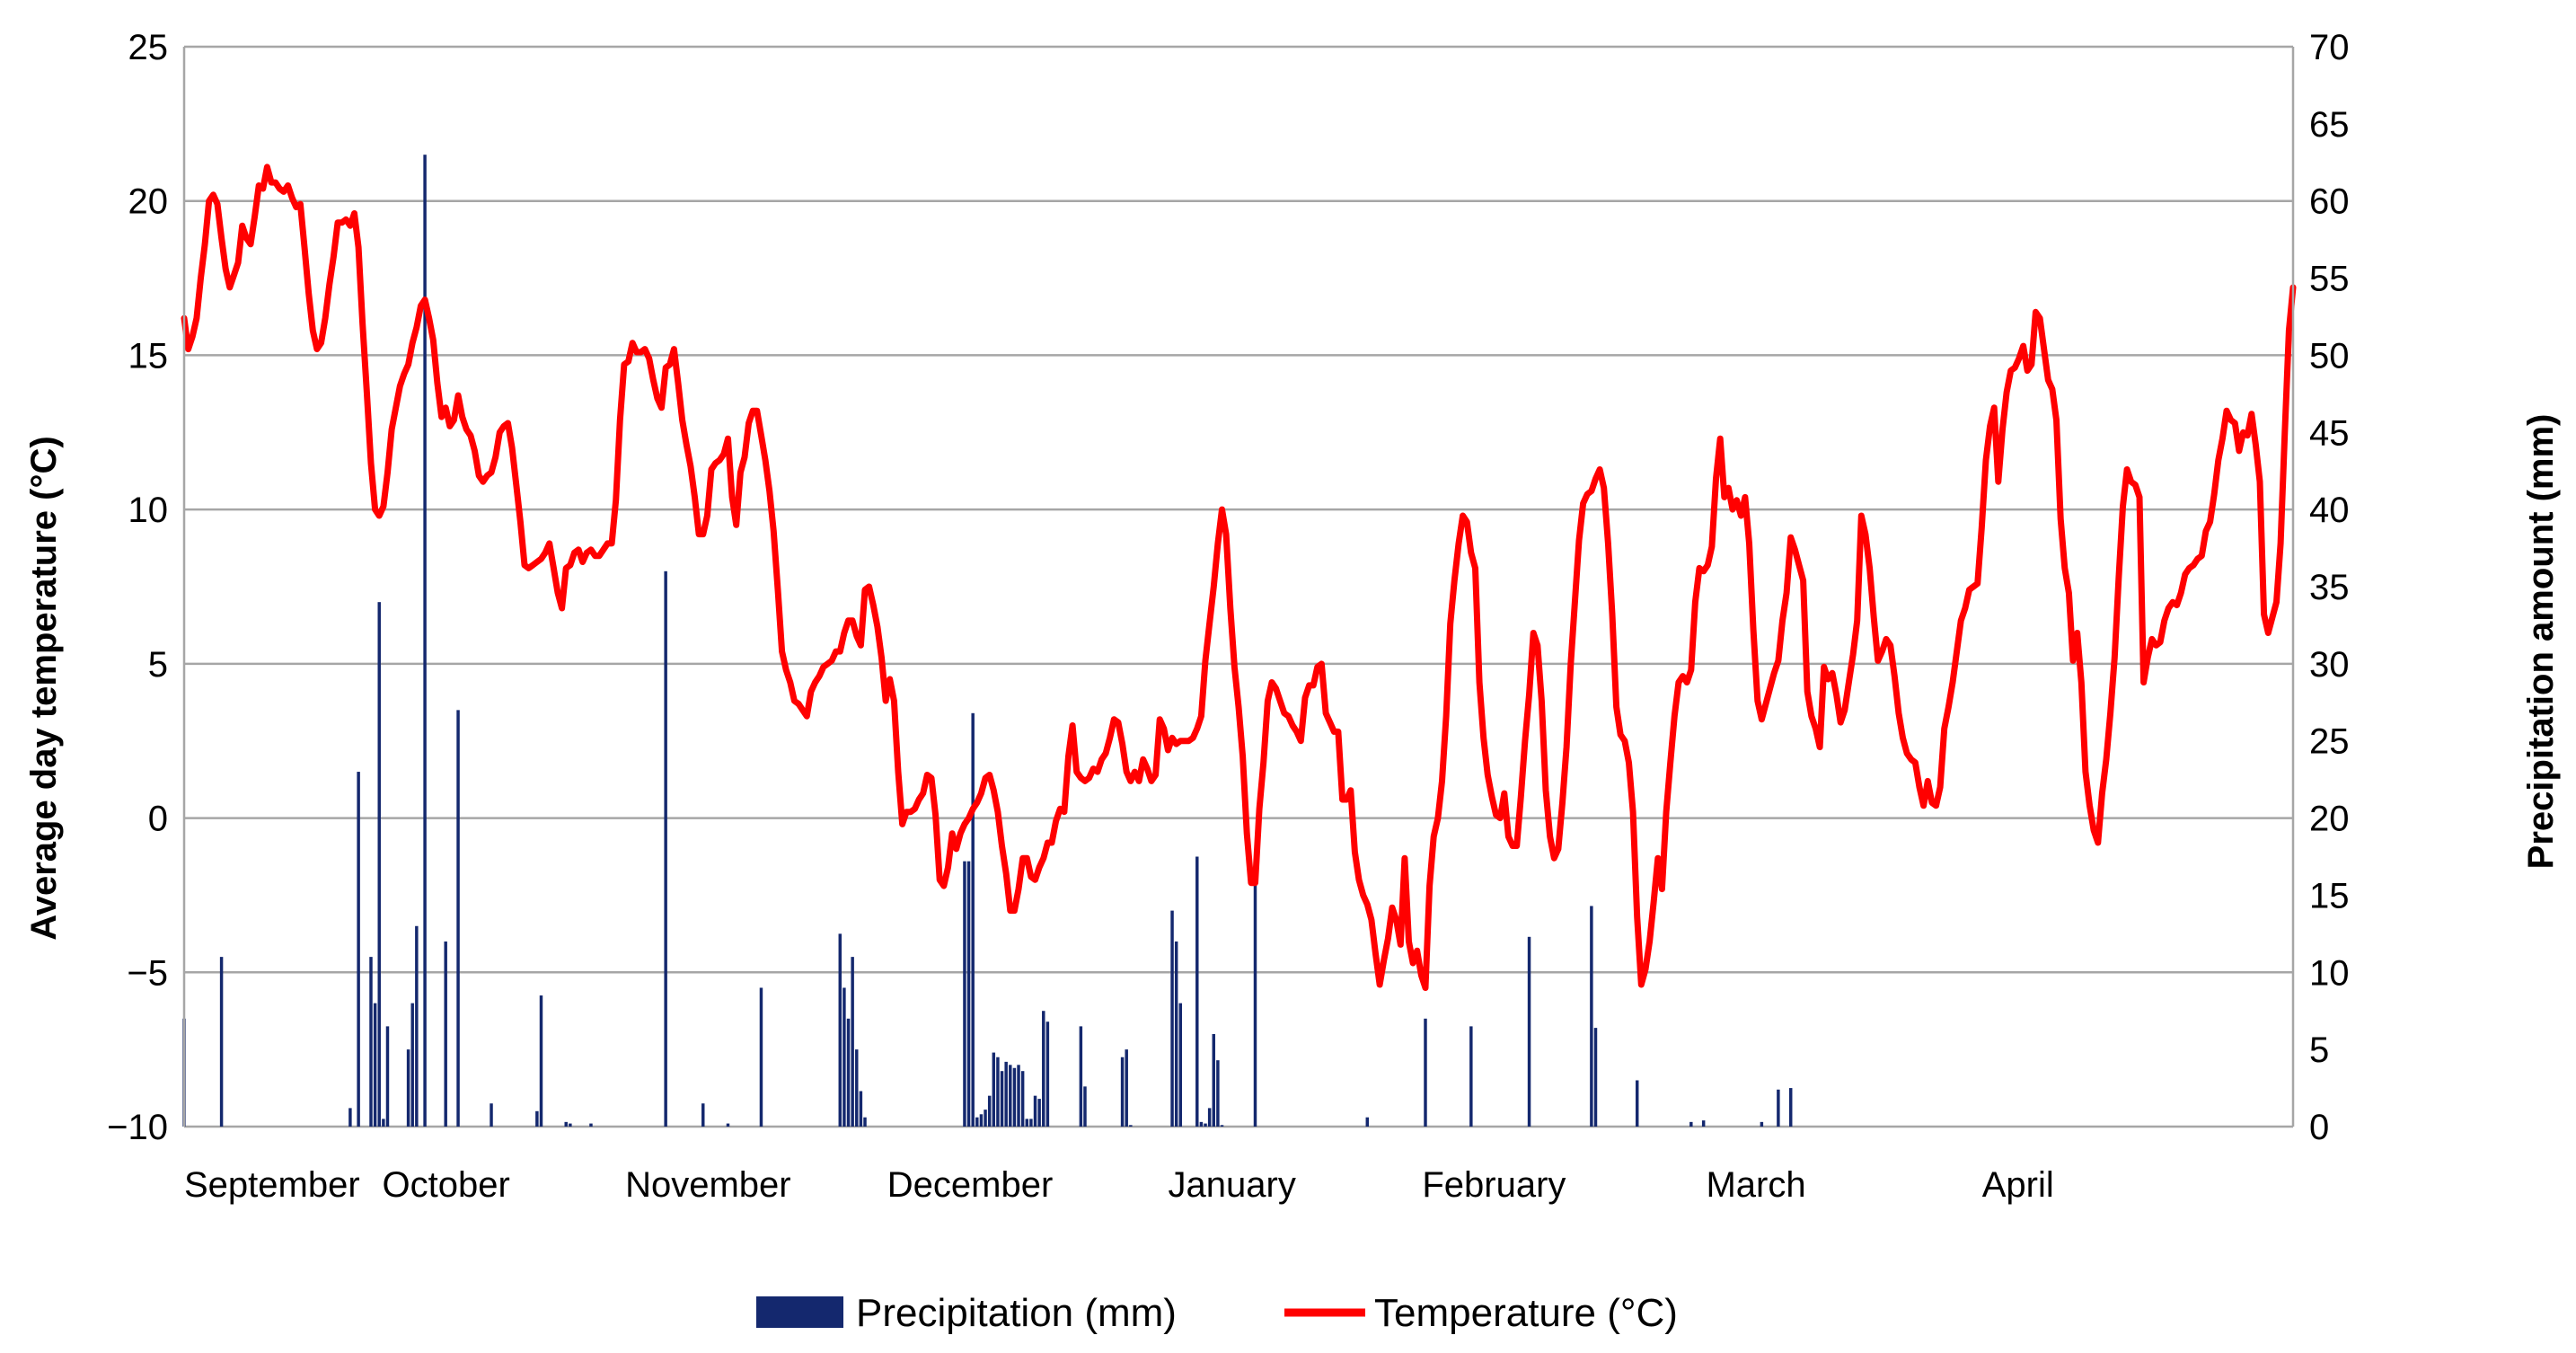 This screenshot has height=1353, width=2576. Describe the element at coordinates (2541, 642) in the screenshot. I see `right-axis-title: Precipitation amount (mm)` at that location.